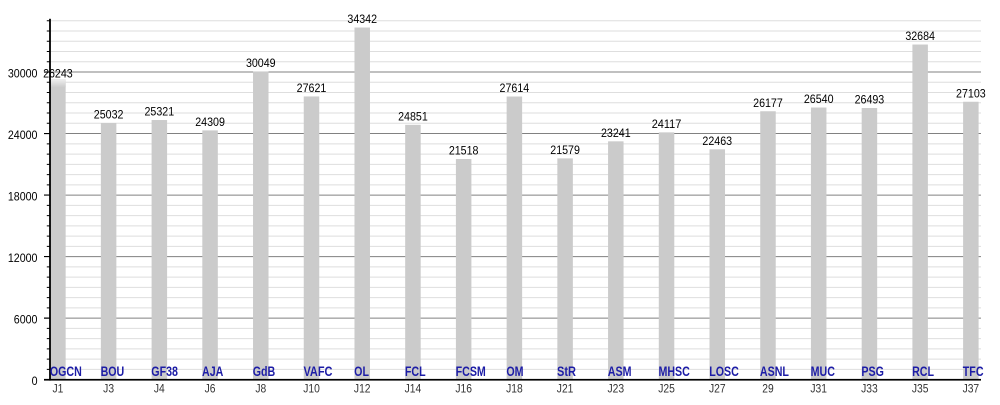 This screenshot has width=1000, height=405. What do you see at coordinates (823, 371) in the screenshot?
I see `svg-text: MUC` at bounding box center [823, 371].